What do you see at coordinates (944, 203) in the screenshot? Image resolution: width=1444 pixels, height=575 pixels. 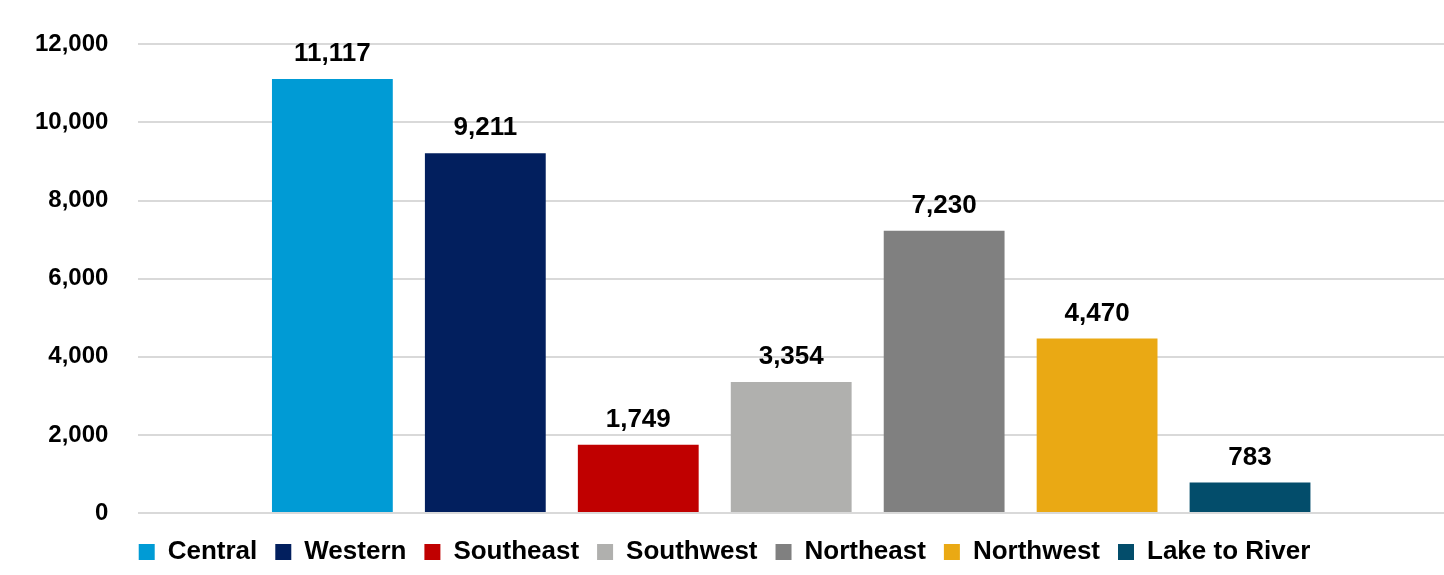 I see `data-label: 7,230` at bounding box center [944, 203].